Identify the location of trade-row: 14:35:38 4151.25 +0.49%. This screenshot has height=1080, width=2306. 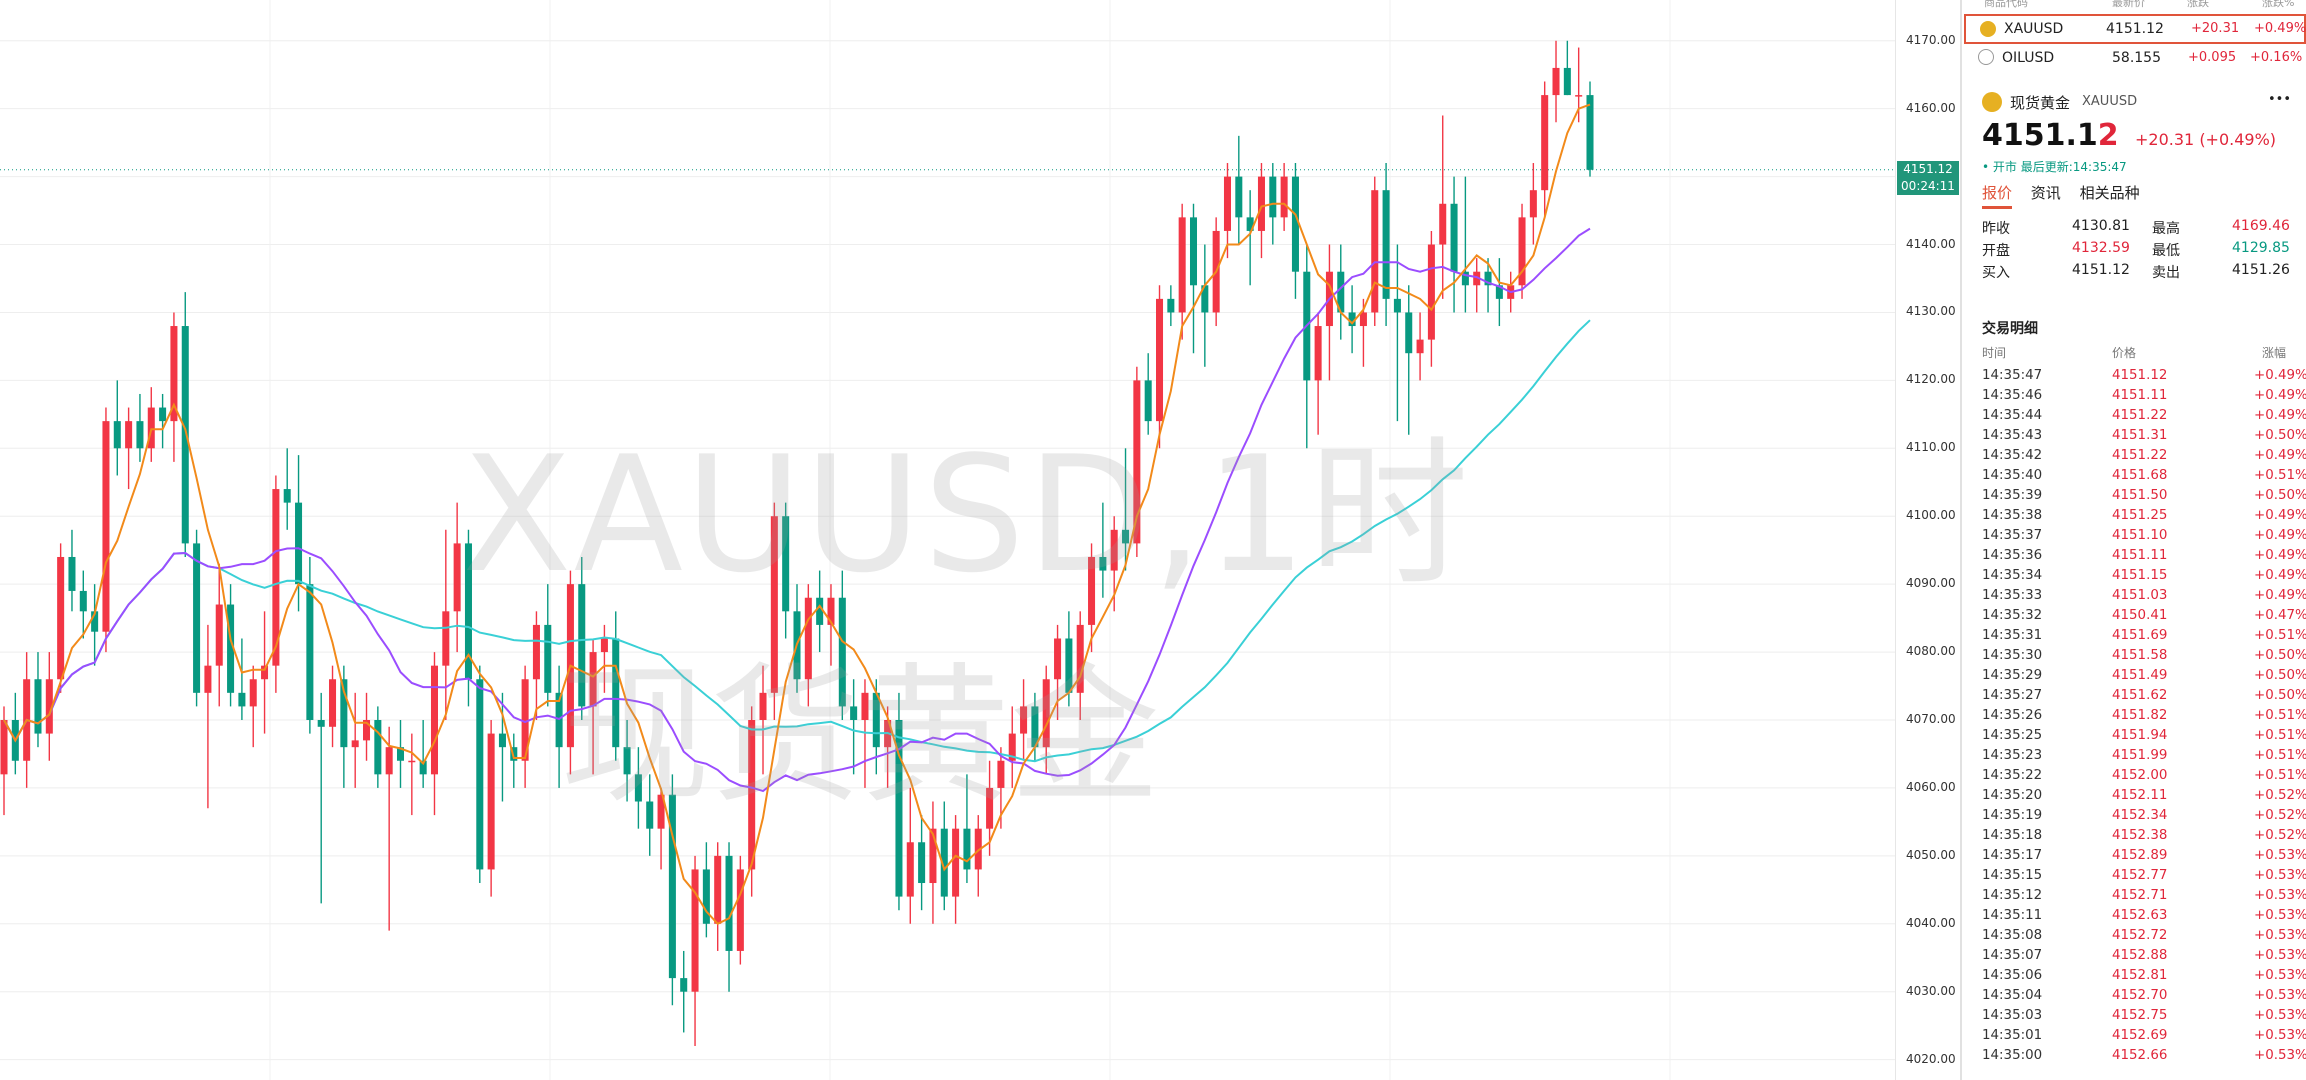
(2144, 518).